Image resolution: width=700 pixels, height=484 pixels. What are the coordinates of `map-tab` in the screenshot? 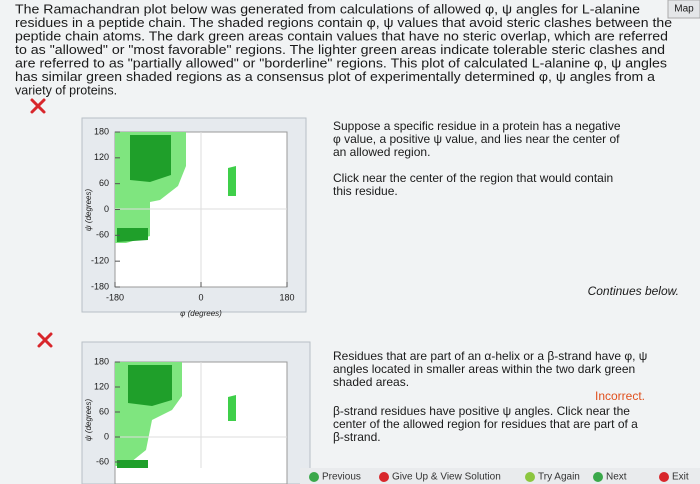 It's located at (683, 9).